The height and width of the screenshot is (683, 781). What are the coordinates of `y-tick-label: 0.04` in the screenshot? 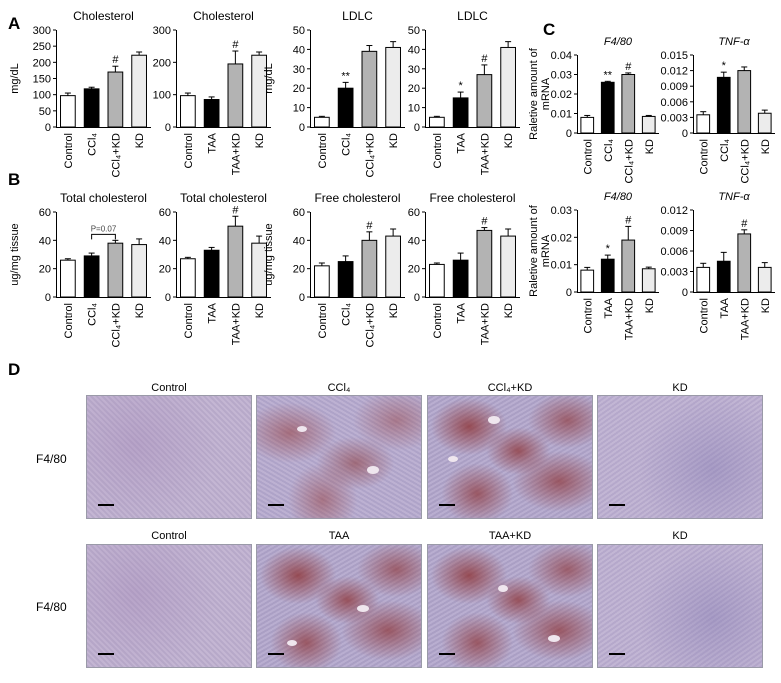 It's located at (561, 56).